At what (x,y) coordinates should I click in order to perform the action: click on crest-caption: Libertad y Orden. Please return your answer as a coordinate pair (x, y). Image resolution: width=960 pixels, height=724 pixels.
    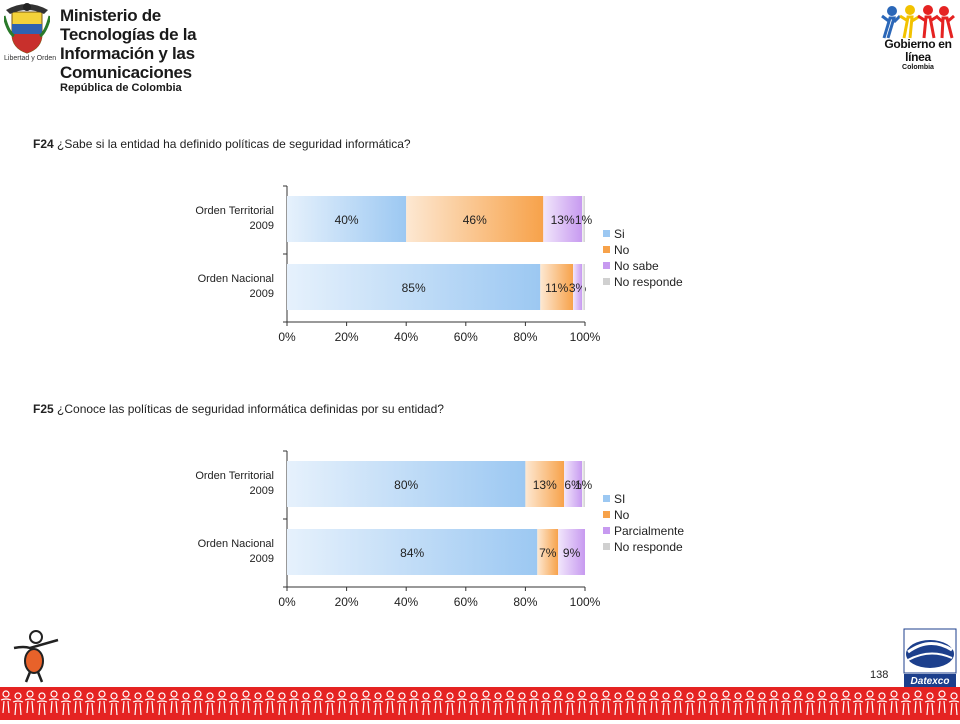
    Looking at the image, I should click on (30, 58).